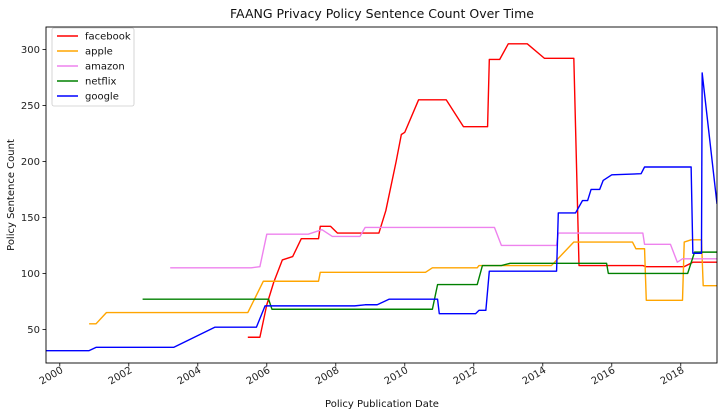 The height and width of the screenshot is (415, 727). I want to click on legend-items: facebook apple amazon netflix google, so click(94, 67).